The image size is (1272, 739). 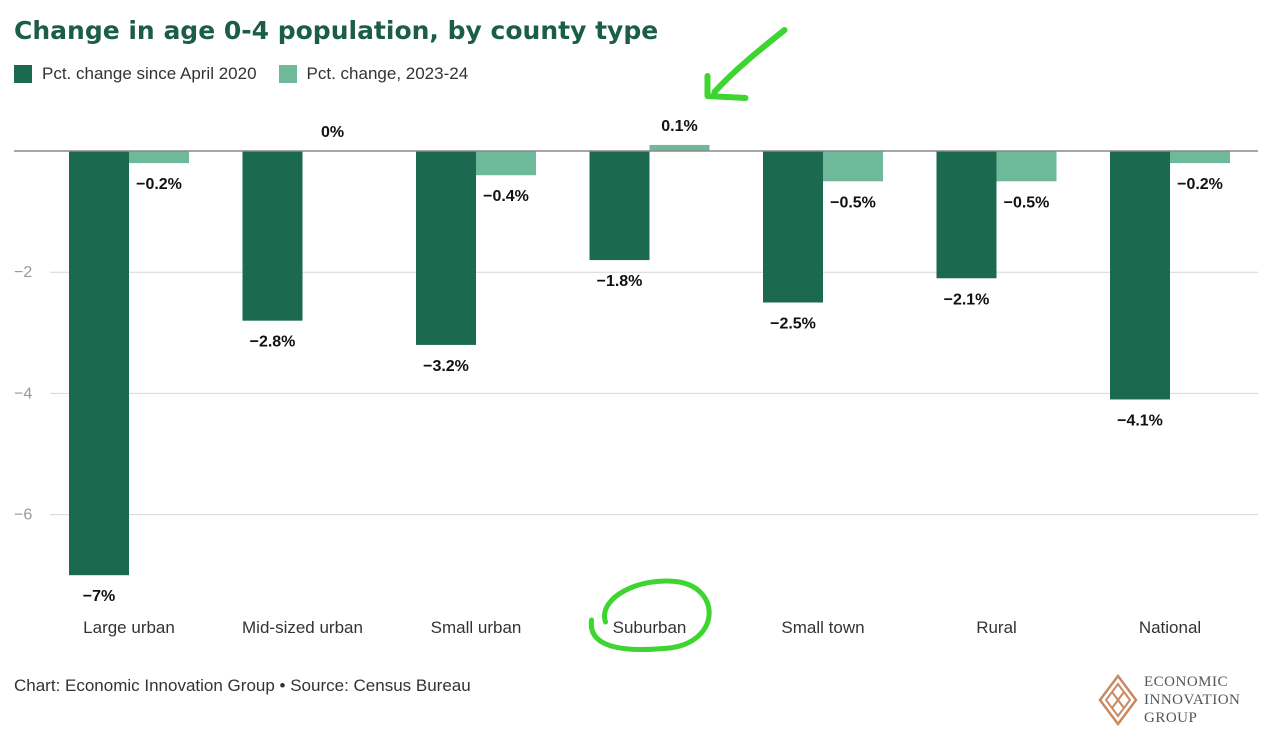 What do you see at coordinates (23, 393) in the screenshot?
I see `y-tick-label: −4` at bounding box center [23, 393].